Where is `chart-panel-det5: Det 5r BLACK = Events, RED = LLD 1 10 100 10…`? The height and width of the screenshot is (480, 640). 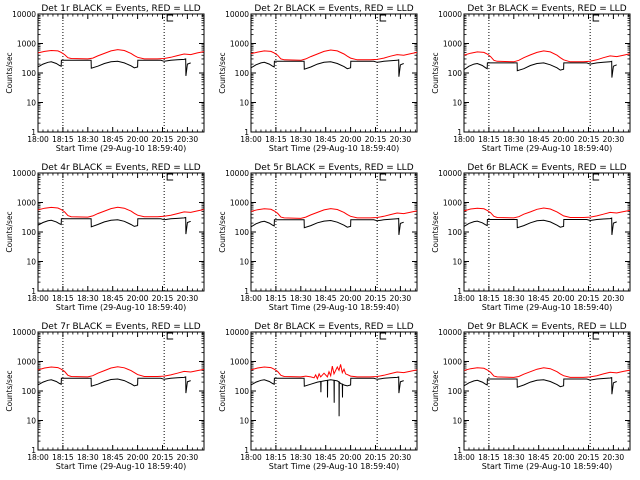 chart-panel-det5: Det 5r BLACK = Events, RED = LLD 1 10 100 10… is located at coordinates (318, 237).